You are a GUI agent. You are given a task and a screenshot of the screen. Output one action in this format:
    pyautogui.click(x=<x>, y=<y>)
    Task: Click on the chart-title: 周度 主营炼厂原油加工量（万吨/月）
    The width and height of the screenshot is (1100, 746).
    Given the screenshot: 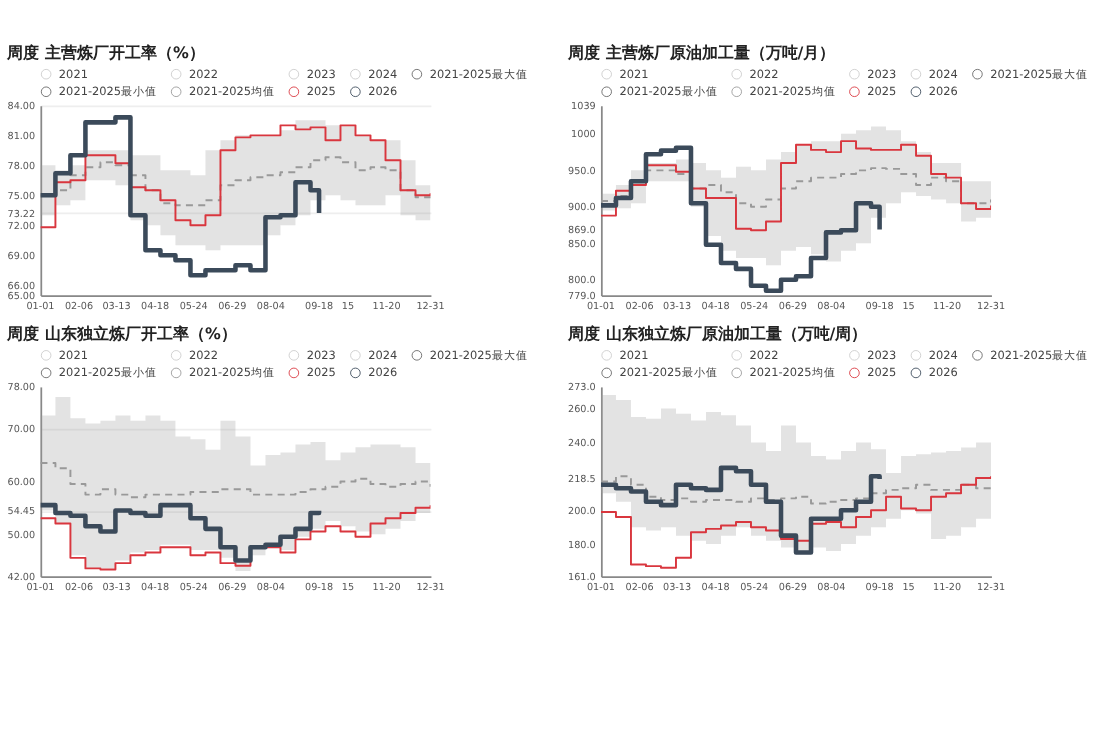 What is the action you would take?
    pyautogui.click(x=701, y=51)
    